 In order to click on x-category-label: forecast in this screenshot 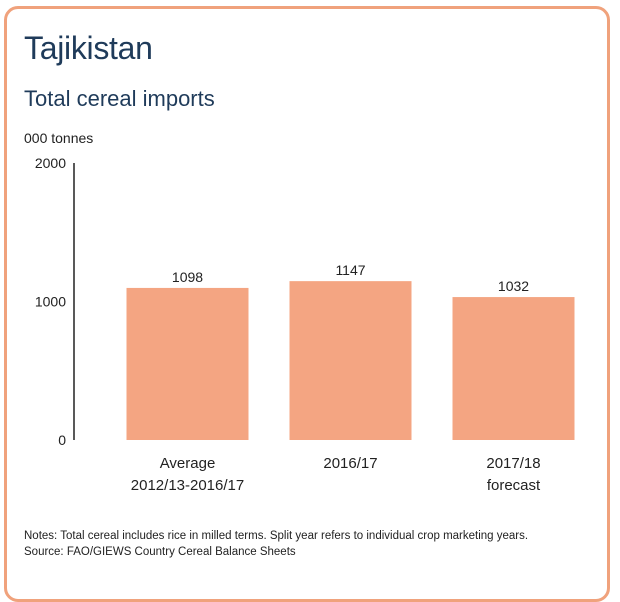, I will do `click(514, 485)`.